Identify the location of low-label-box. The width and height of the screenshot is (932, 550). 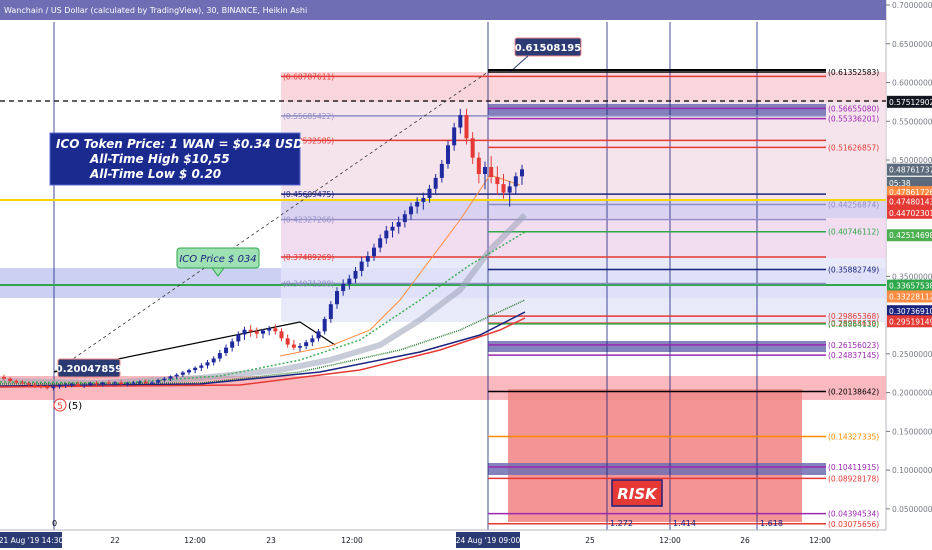
(89, 368).